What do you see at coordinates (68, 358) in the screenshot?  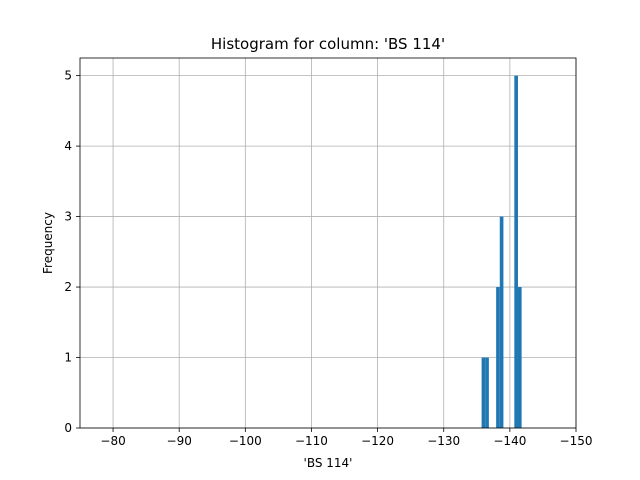 I see `y-tick-label: 1` at bounding box center [68, 358].